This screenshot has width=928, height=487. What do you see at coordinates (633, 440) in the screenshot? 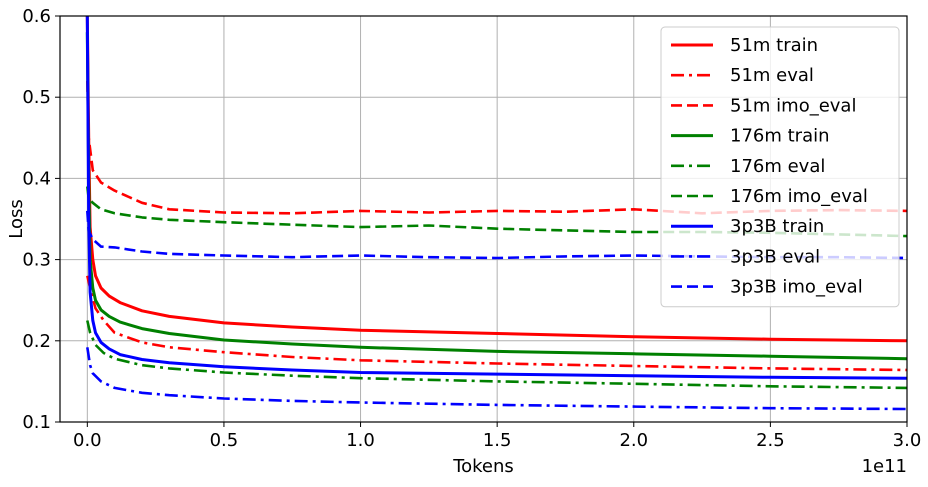
I see `x-tick-label: 2.0` at bounding box center [633, 440].